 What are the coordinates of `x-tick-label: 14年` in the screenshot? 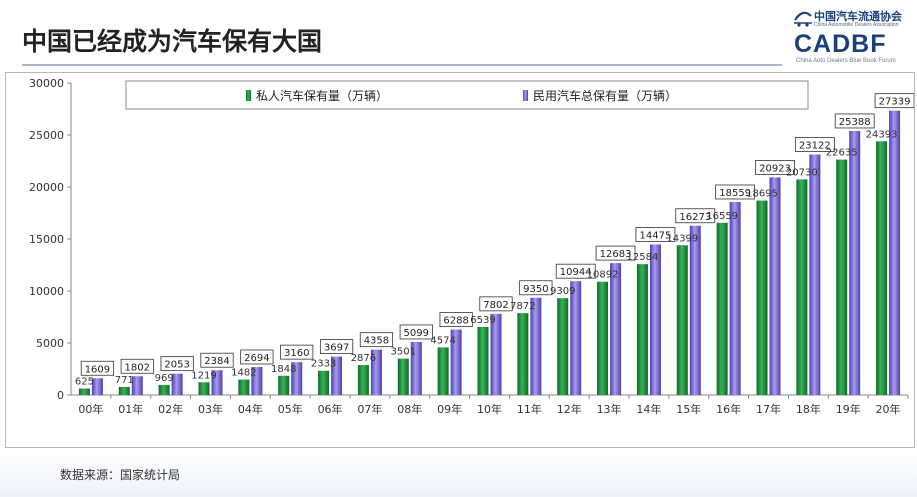 It's located at (648, 409).